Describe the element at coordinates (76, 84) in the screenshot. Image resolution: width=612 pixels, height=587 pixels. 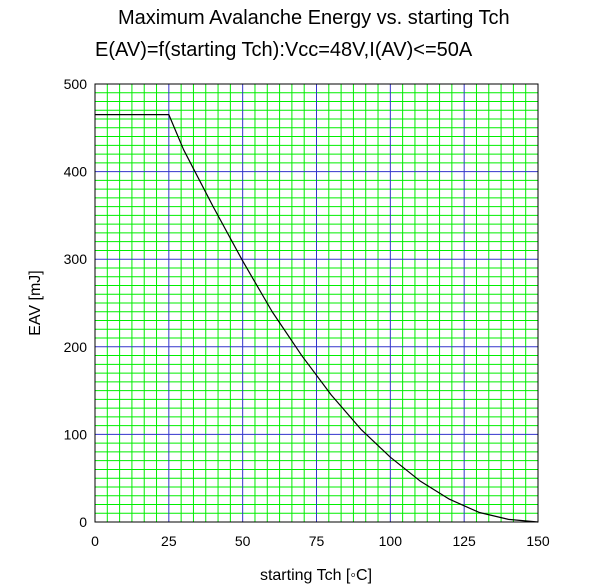
I see `y-tick-label: 500` at that location.